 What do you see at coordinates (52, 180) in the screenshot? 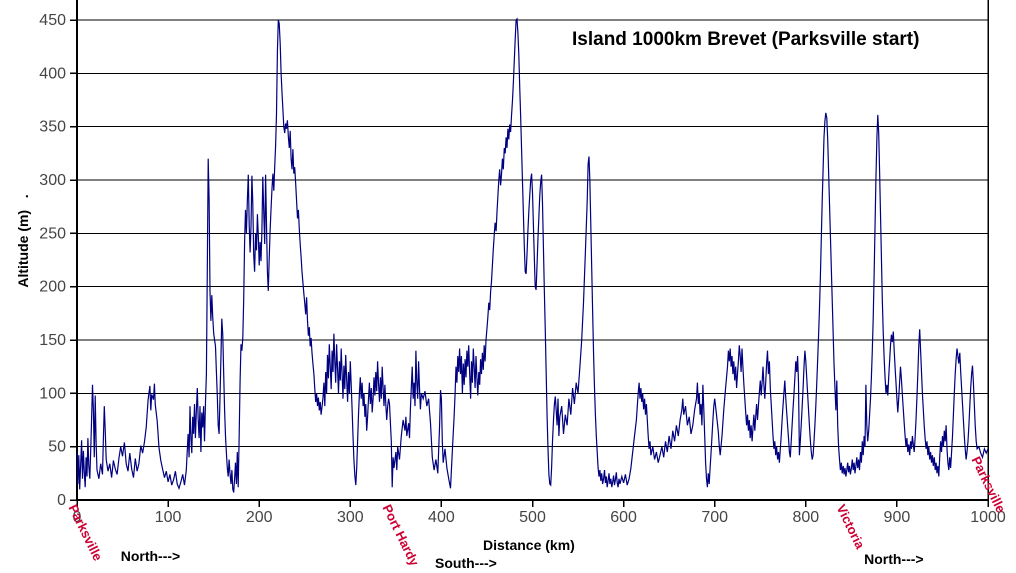
I see `y-tick-label: 300` at bounding box center [52, 180].